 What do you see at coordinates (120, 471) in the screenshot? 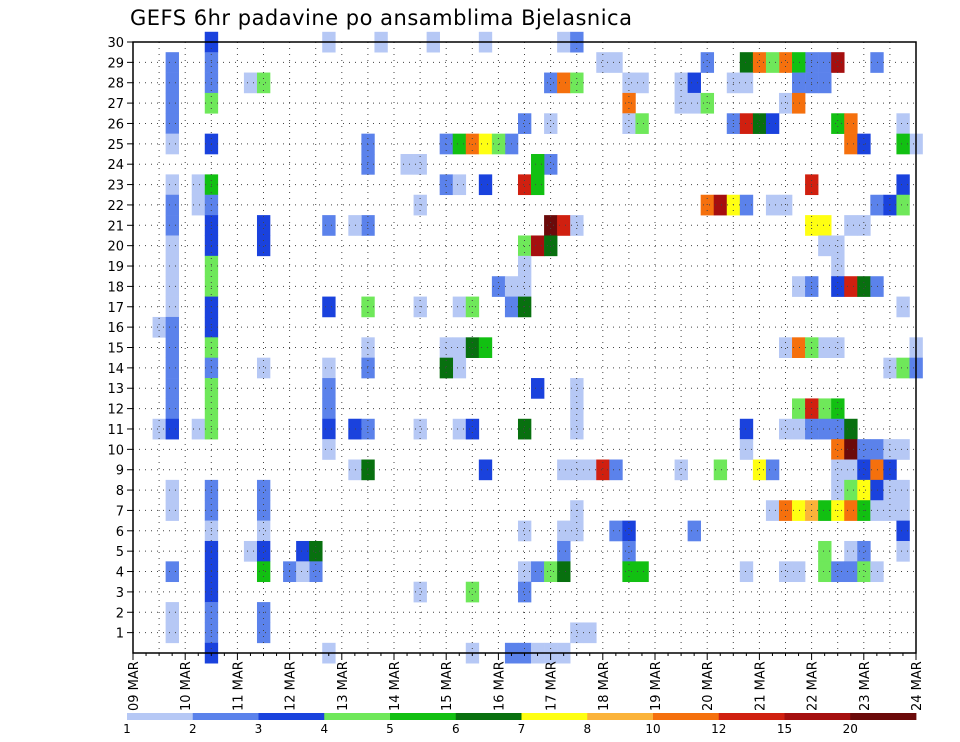
I see `y-tick-label: 9` at bounding box center [120, 471].